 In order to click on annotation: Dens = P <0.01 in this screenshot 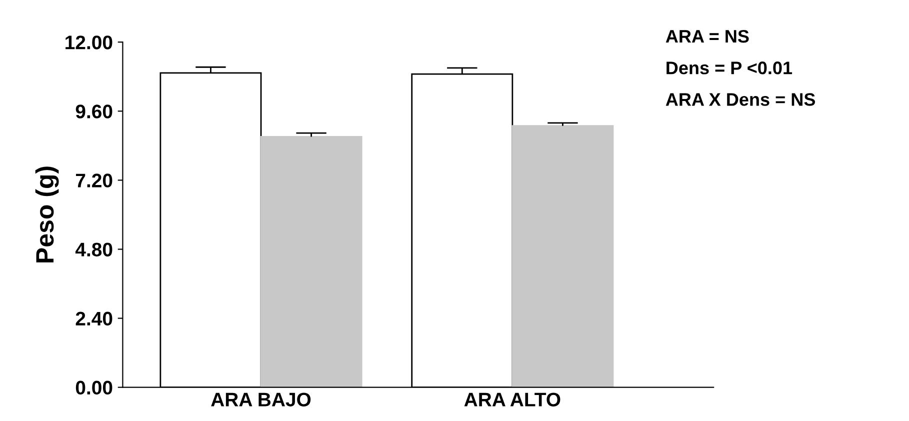, I will do `click(729, 68)`.